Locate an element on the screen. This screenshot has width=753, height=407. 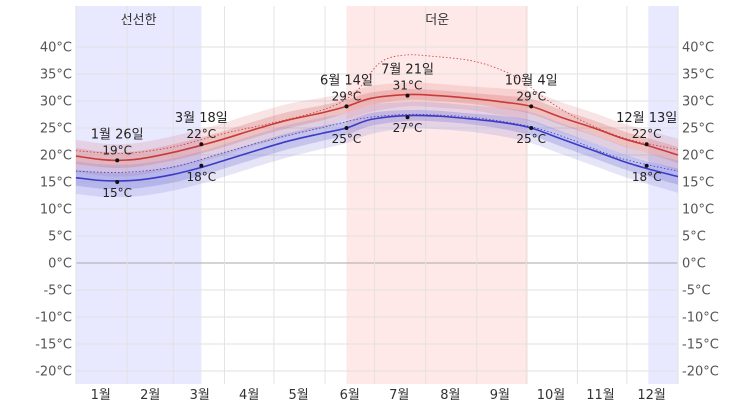
low-line is located at coordinates (377, 148).